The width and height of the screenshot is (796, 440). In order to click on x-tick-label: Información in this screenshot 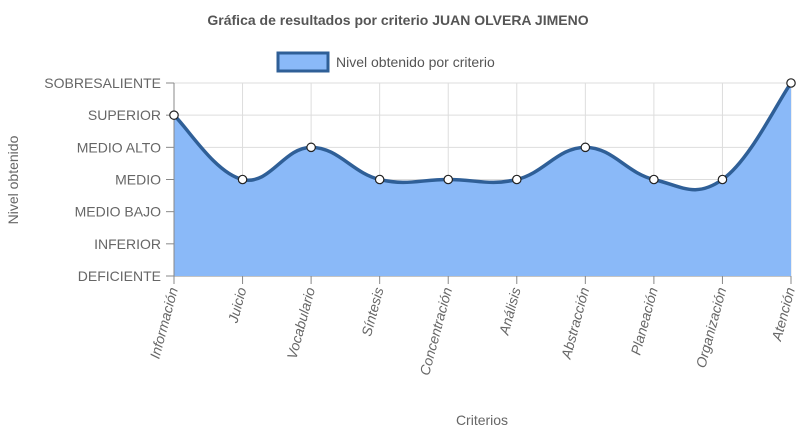, I will do `click(164, 322)`.